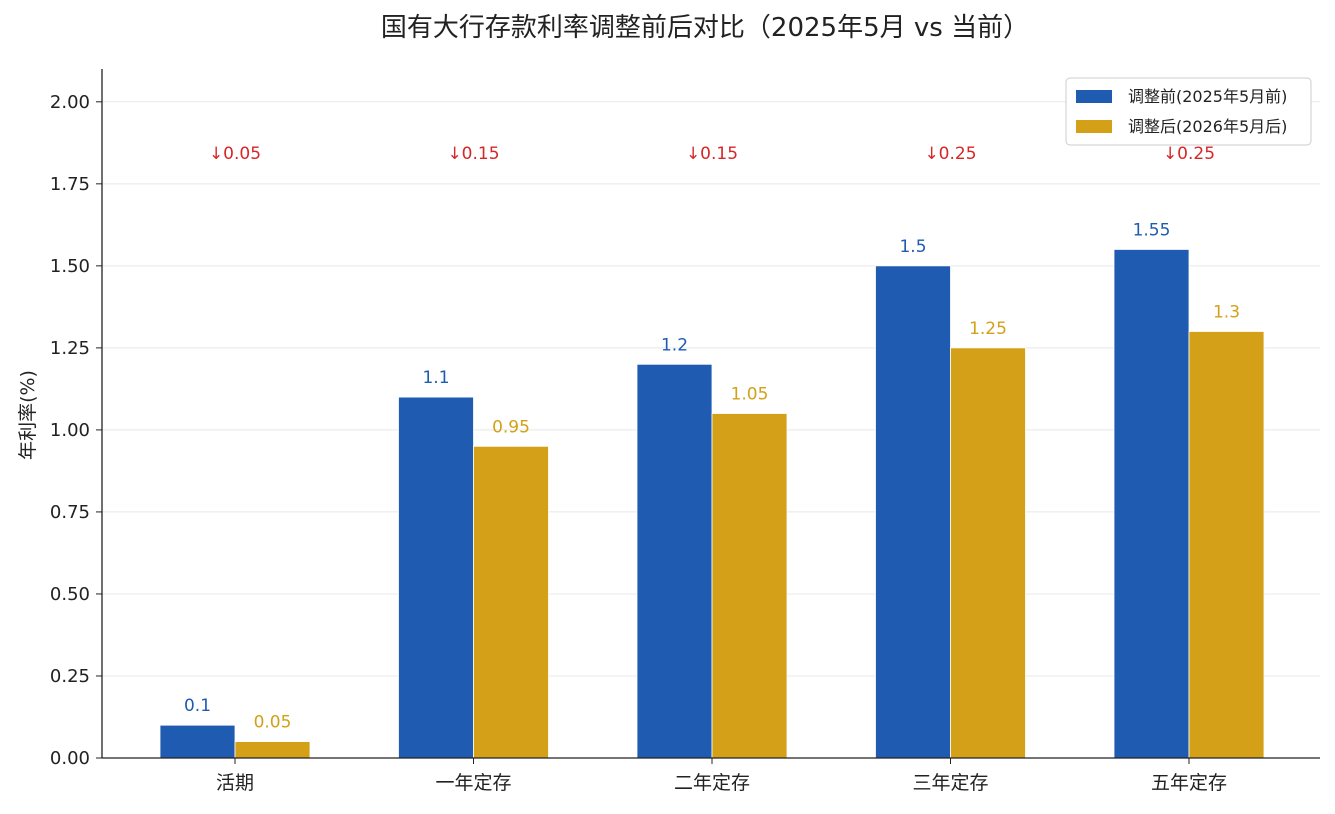 This screenshot has width=1335, height=814. I want to click on y-axis-label: 年利率(%), so click(28, 415).